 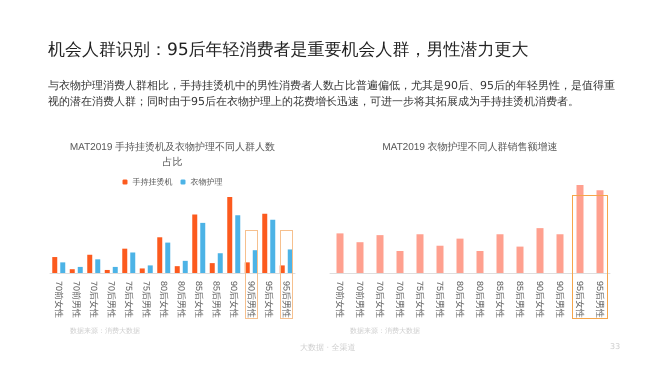 What do you see at coordinates (288, 50) in the screenshot?
I see `text: 机会人群识别：95后年轻消费者是重要机会人群，男性潜力更大` at bounding box center [288, 50].